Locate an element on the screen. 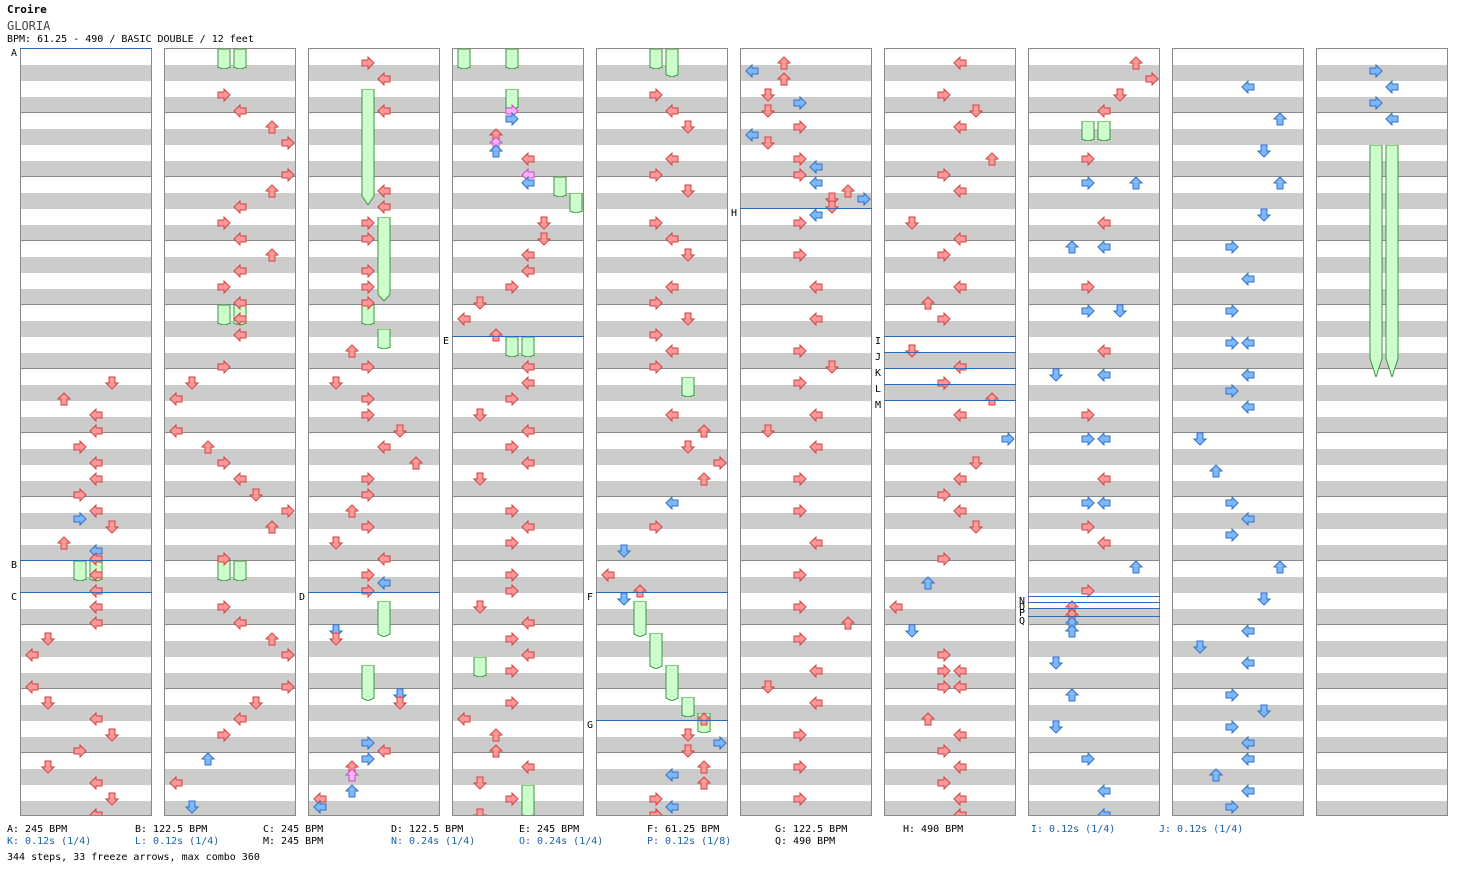  legend-entry: J: 0.12s (1/4) is located at coordinates (1201, 829).